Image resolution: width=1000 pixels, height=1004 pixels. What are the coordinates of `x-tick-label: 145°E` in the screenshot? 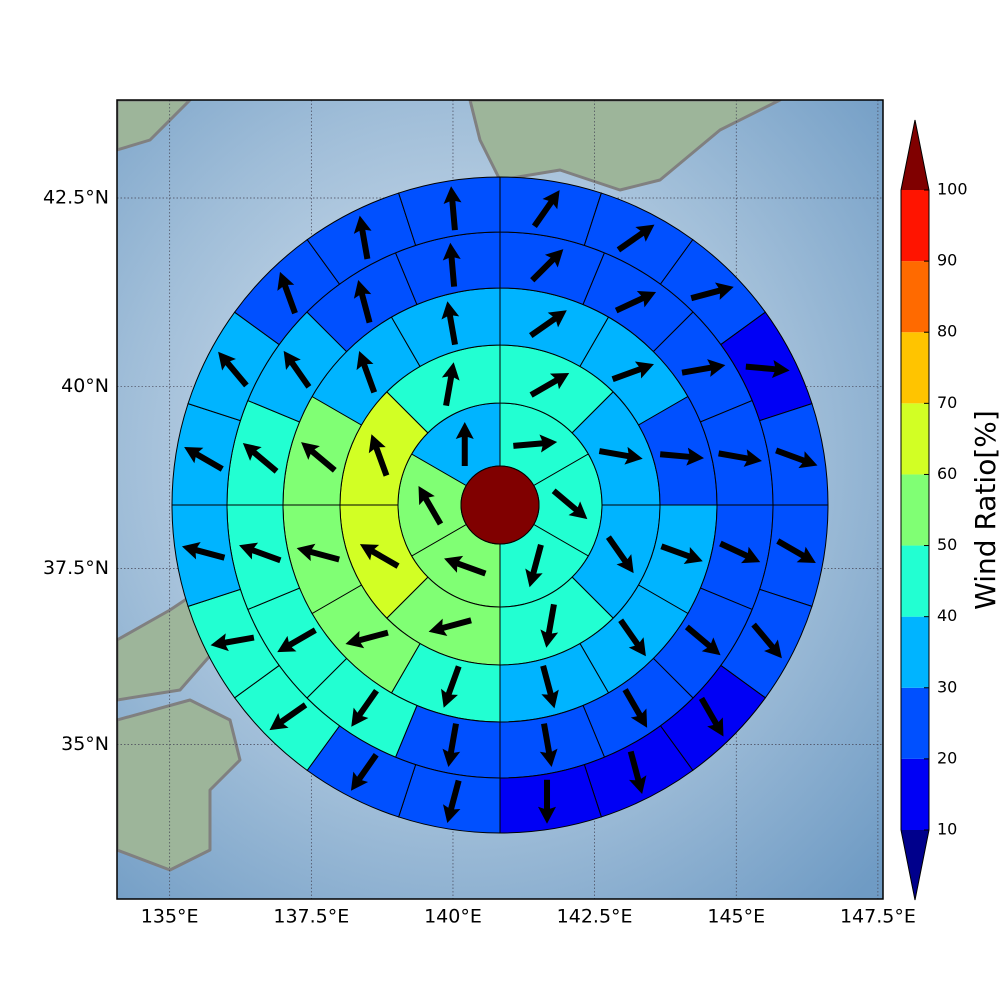 It's located at (736, 917).